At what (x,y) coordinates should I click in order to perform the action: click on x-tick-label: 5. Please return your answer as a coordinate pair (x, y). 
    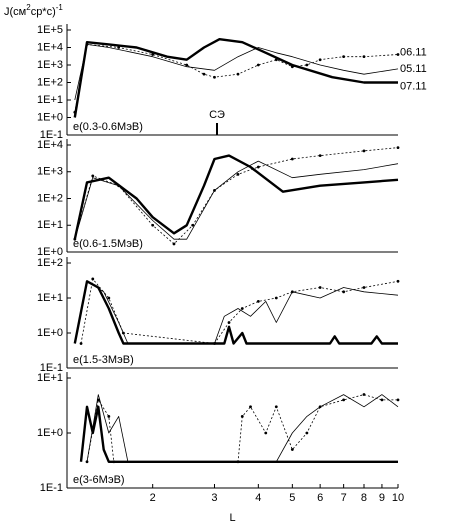
    Looking at the image, I should click on (292, 498).